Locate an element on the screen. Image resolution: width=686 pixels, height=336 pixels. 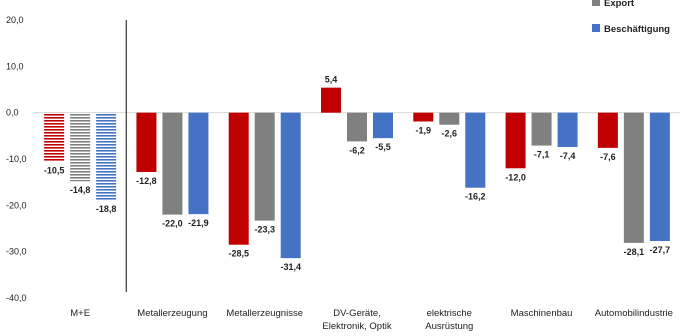
data-label: -7,4 is located at coordinates (568, 156).